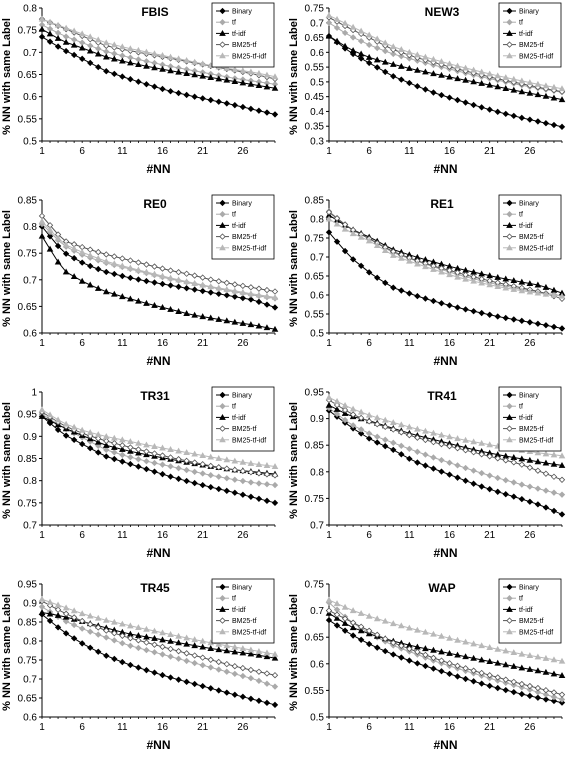 This screenshot has height=765, width=567. I want to click on x-tick-label: 11, so click(409, 727).